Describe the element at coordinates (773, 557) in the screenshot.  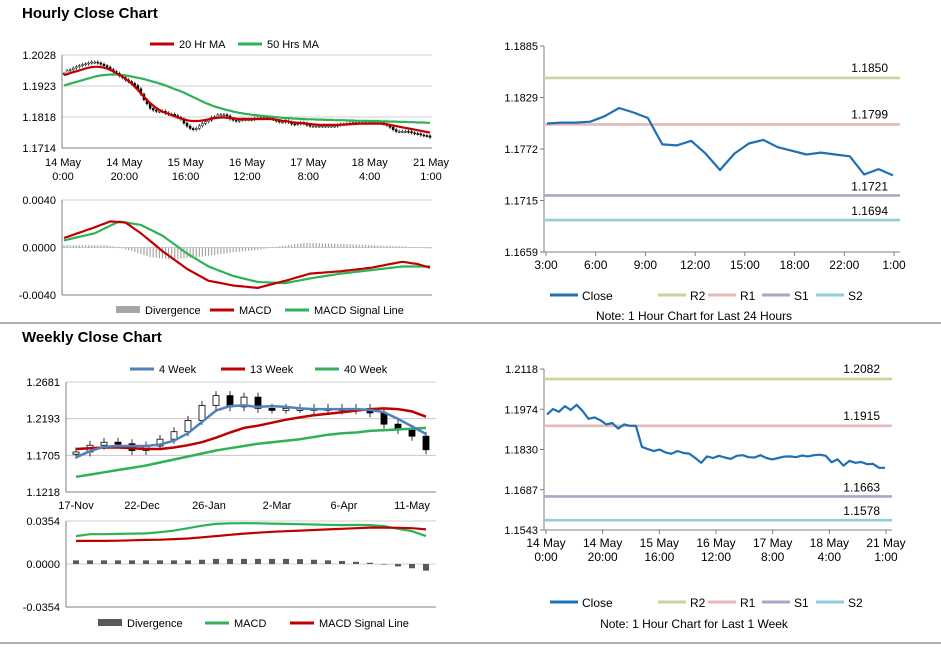
I see `weekly-close-x-tick-label: 8:00` at that location.